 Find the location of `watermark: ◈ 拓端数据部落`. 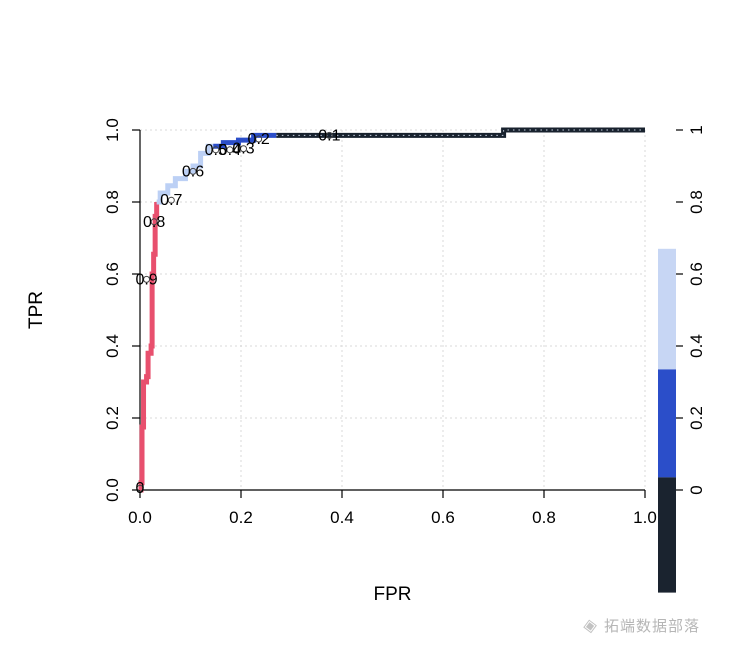

watermark: ◈ 拓端数据部落 is located at coordinates (640, 625).